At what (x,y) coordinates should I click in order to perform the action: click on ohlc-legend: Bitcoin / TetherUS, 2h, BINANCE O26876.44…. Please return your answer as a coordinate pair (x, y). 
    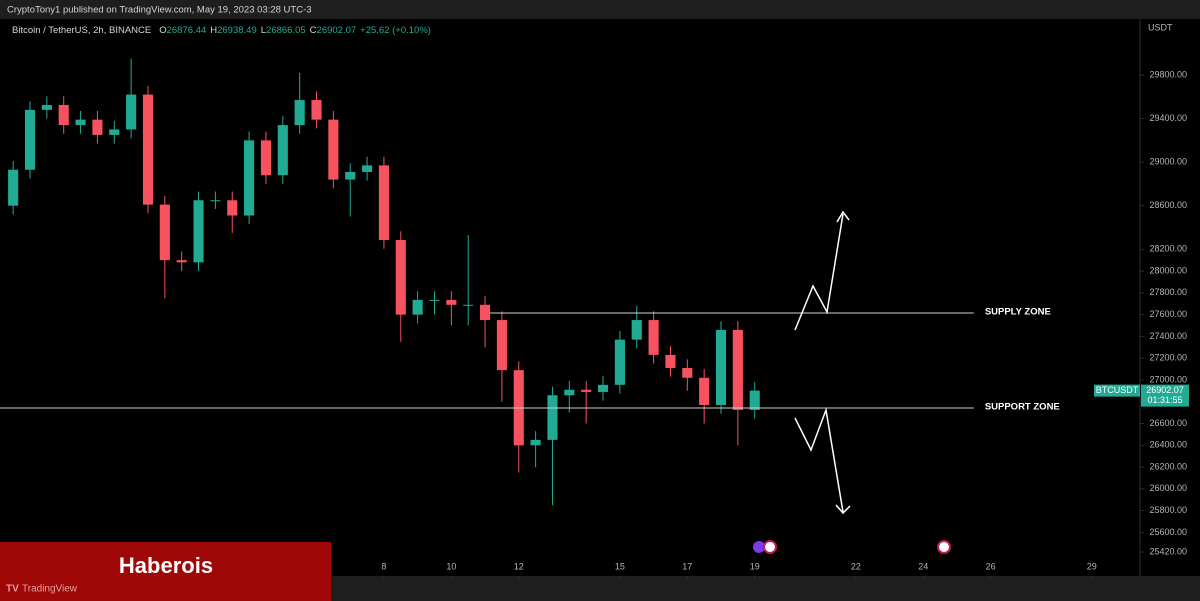
    Looking at the image, I should click on (221, 30).